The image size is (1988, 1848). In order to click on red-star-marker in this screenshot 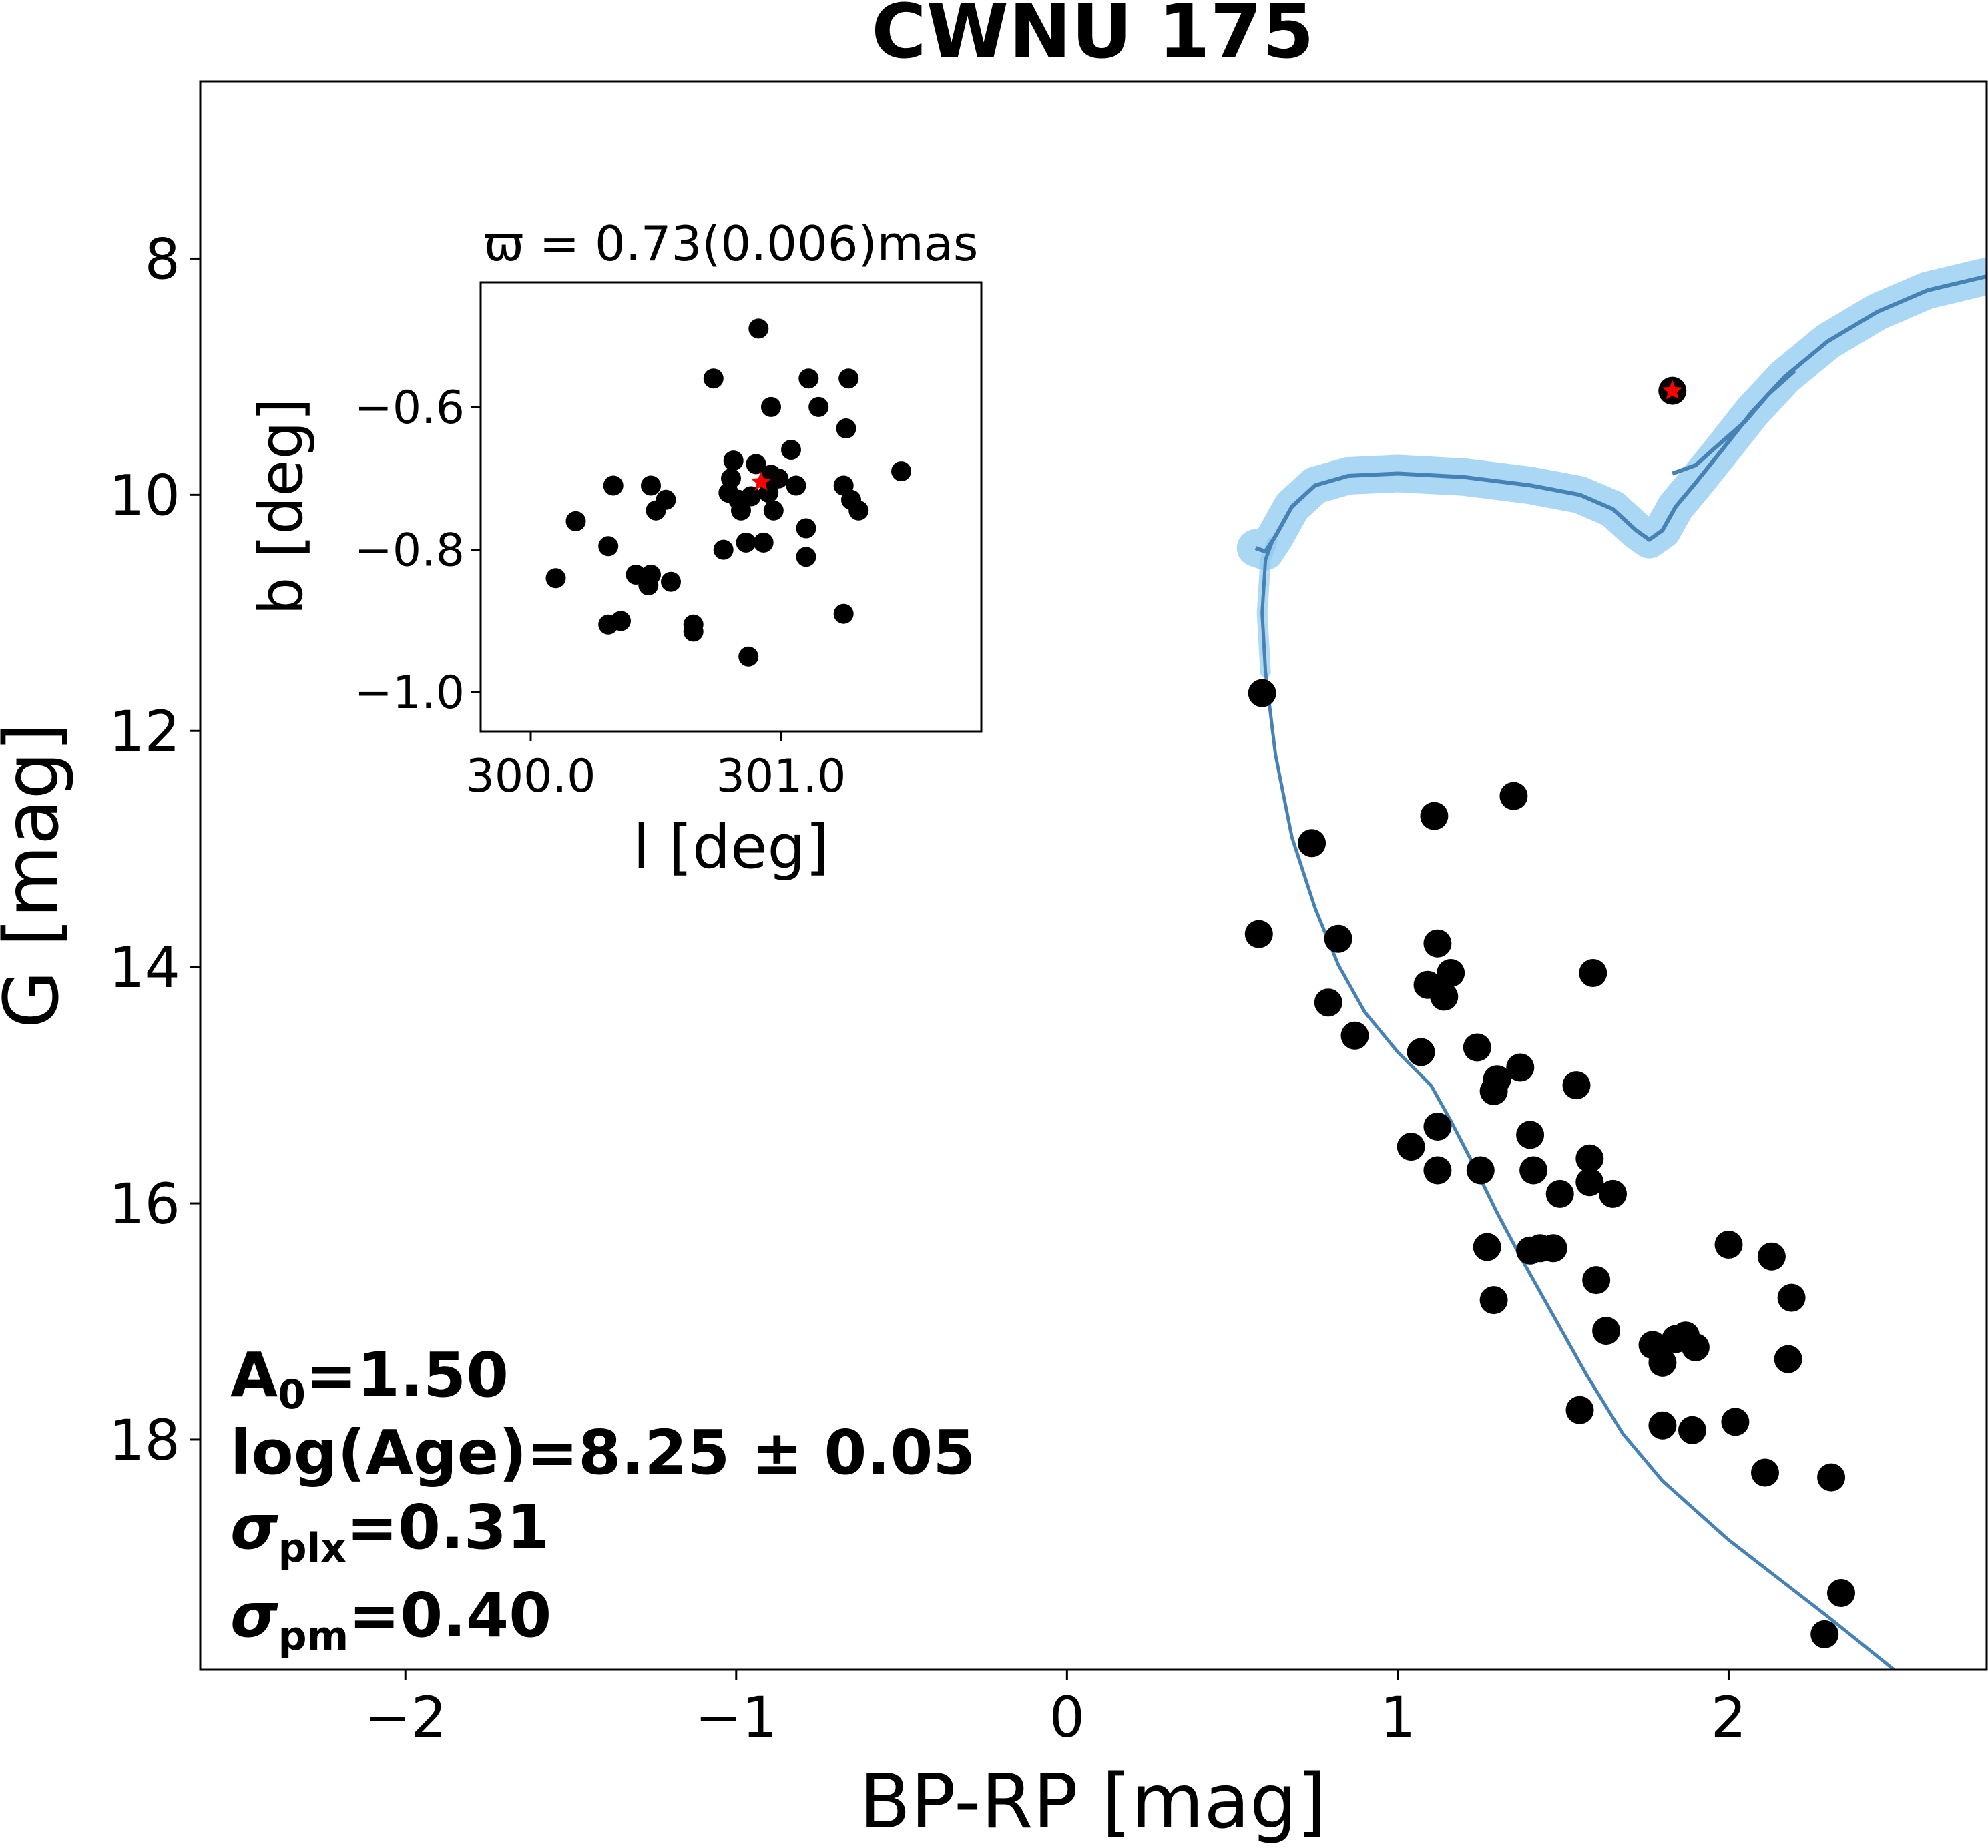, I will do `click(1673, 391)`.